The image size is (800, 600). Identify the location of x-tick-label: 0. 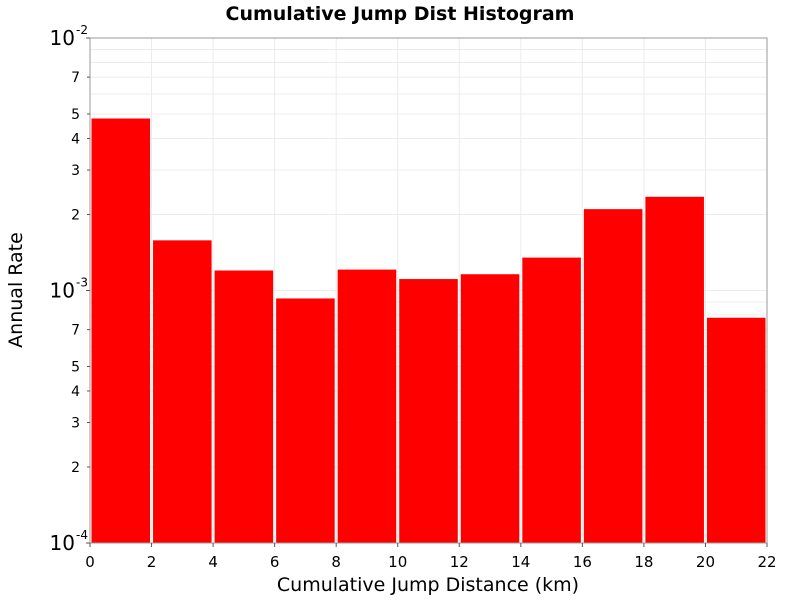
(90, 562).